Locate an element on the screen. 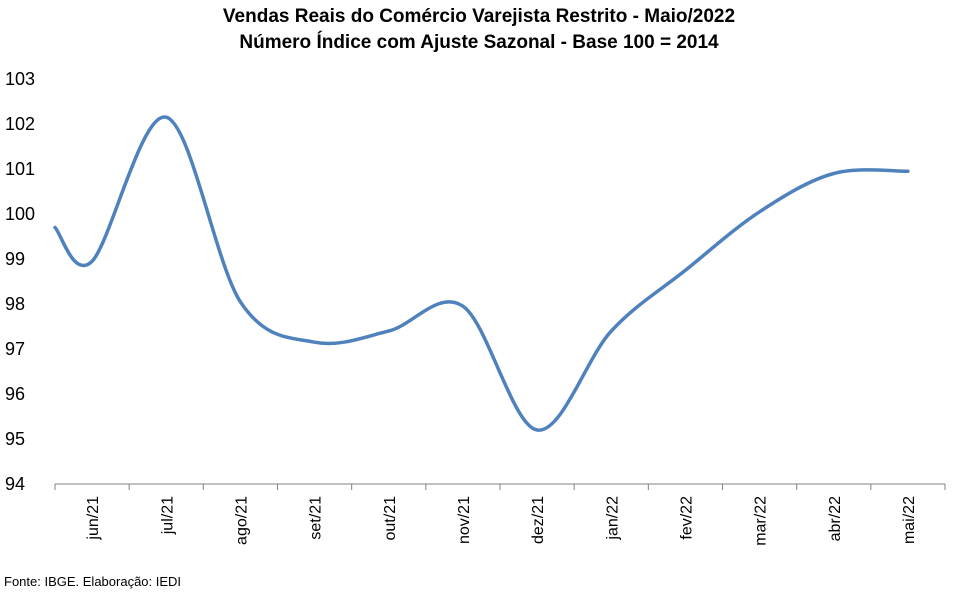 This screenshot has width=958, height=593. y-tick-label: 99 is located at coordinates (15, 259).